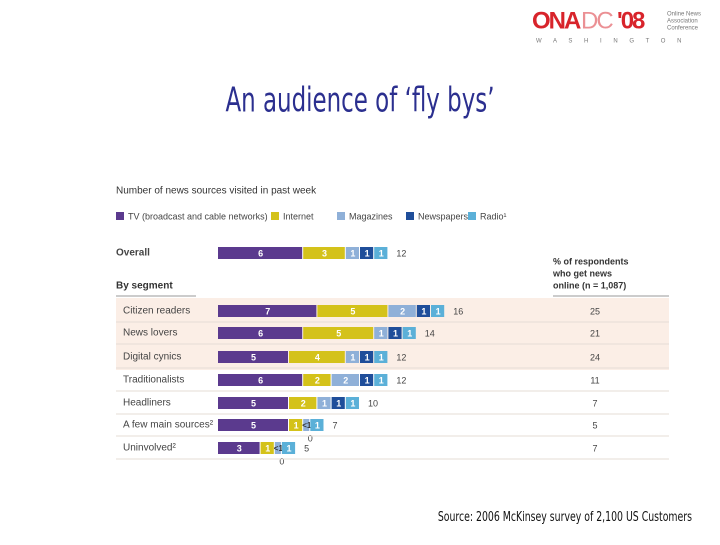  I want to click on total-label: 16, so click(458, 311).